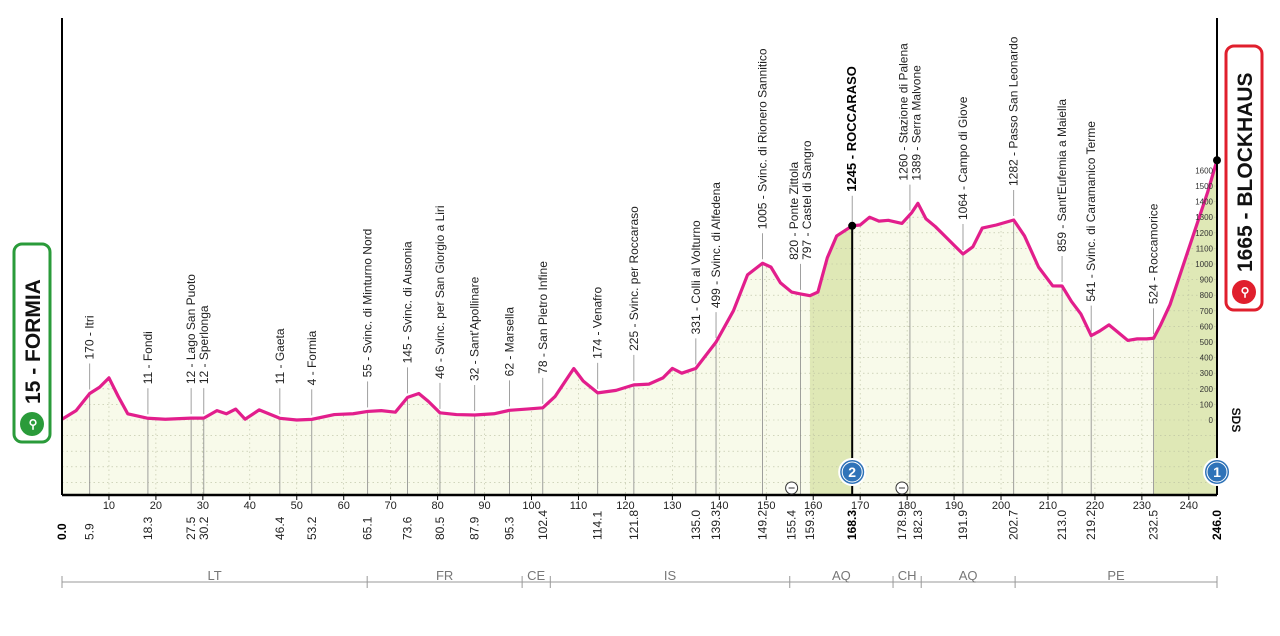  Describe the element at coordinates (634, 278) in the screenshot. I see `waypoint-label: 225 - Svinc. per Roccaraso` at that location.